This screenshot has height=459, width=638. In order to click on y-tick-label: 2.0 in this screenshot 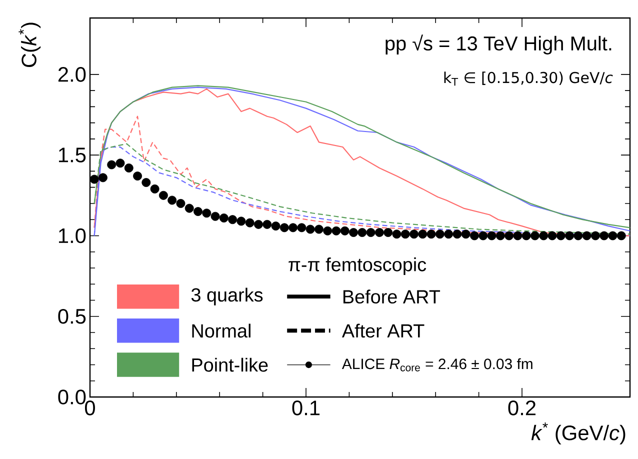, I will do `click(72, 74)`.